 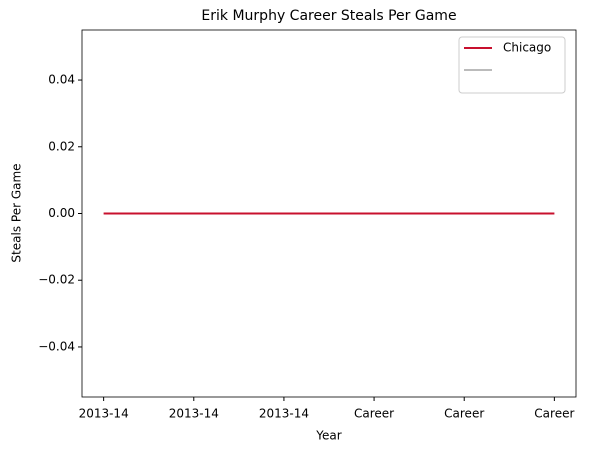 What do you see at coordinates (56, 280) in the screenshot?
I see `y-tick-label: −0.02` at bounding box center [56, 280].